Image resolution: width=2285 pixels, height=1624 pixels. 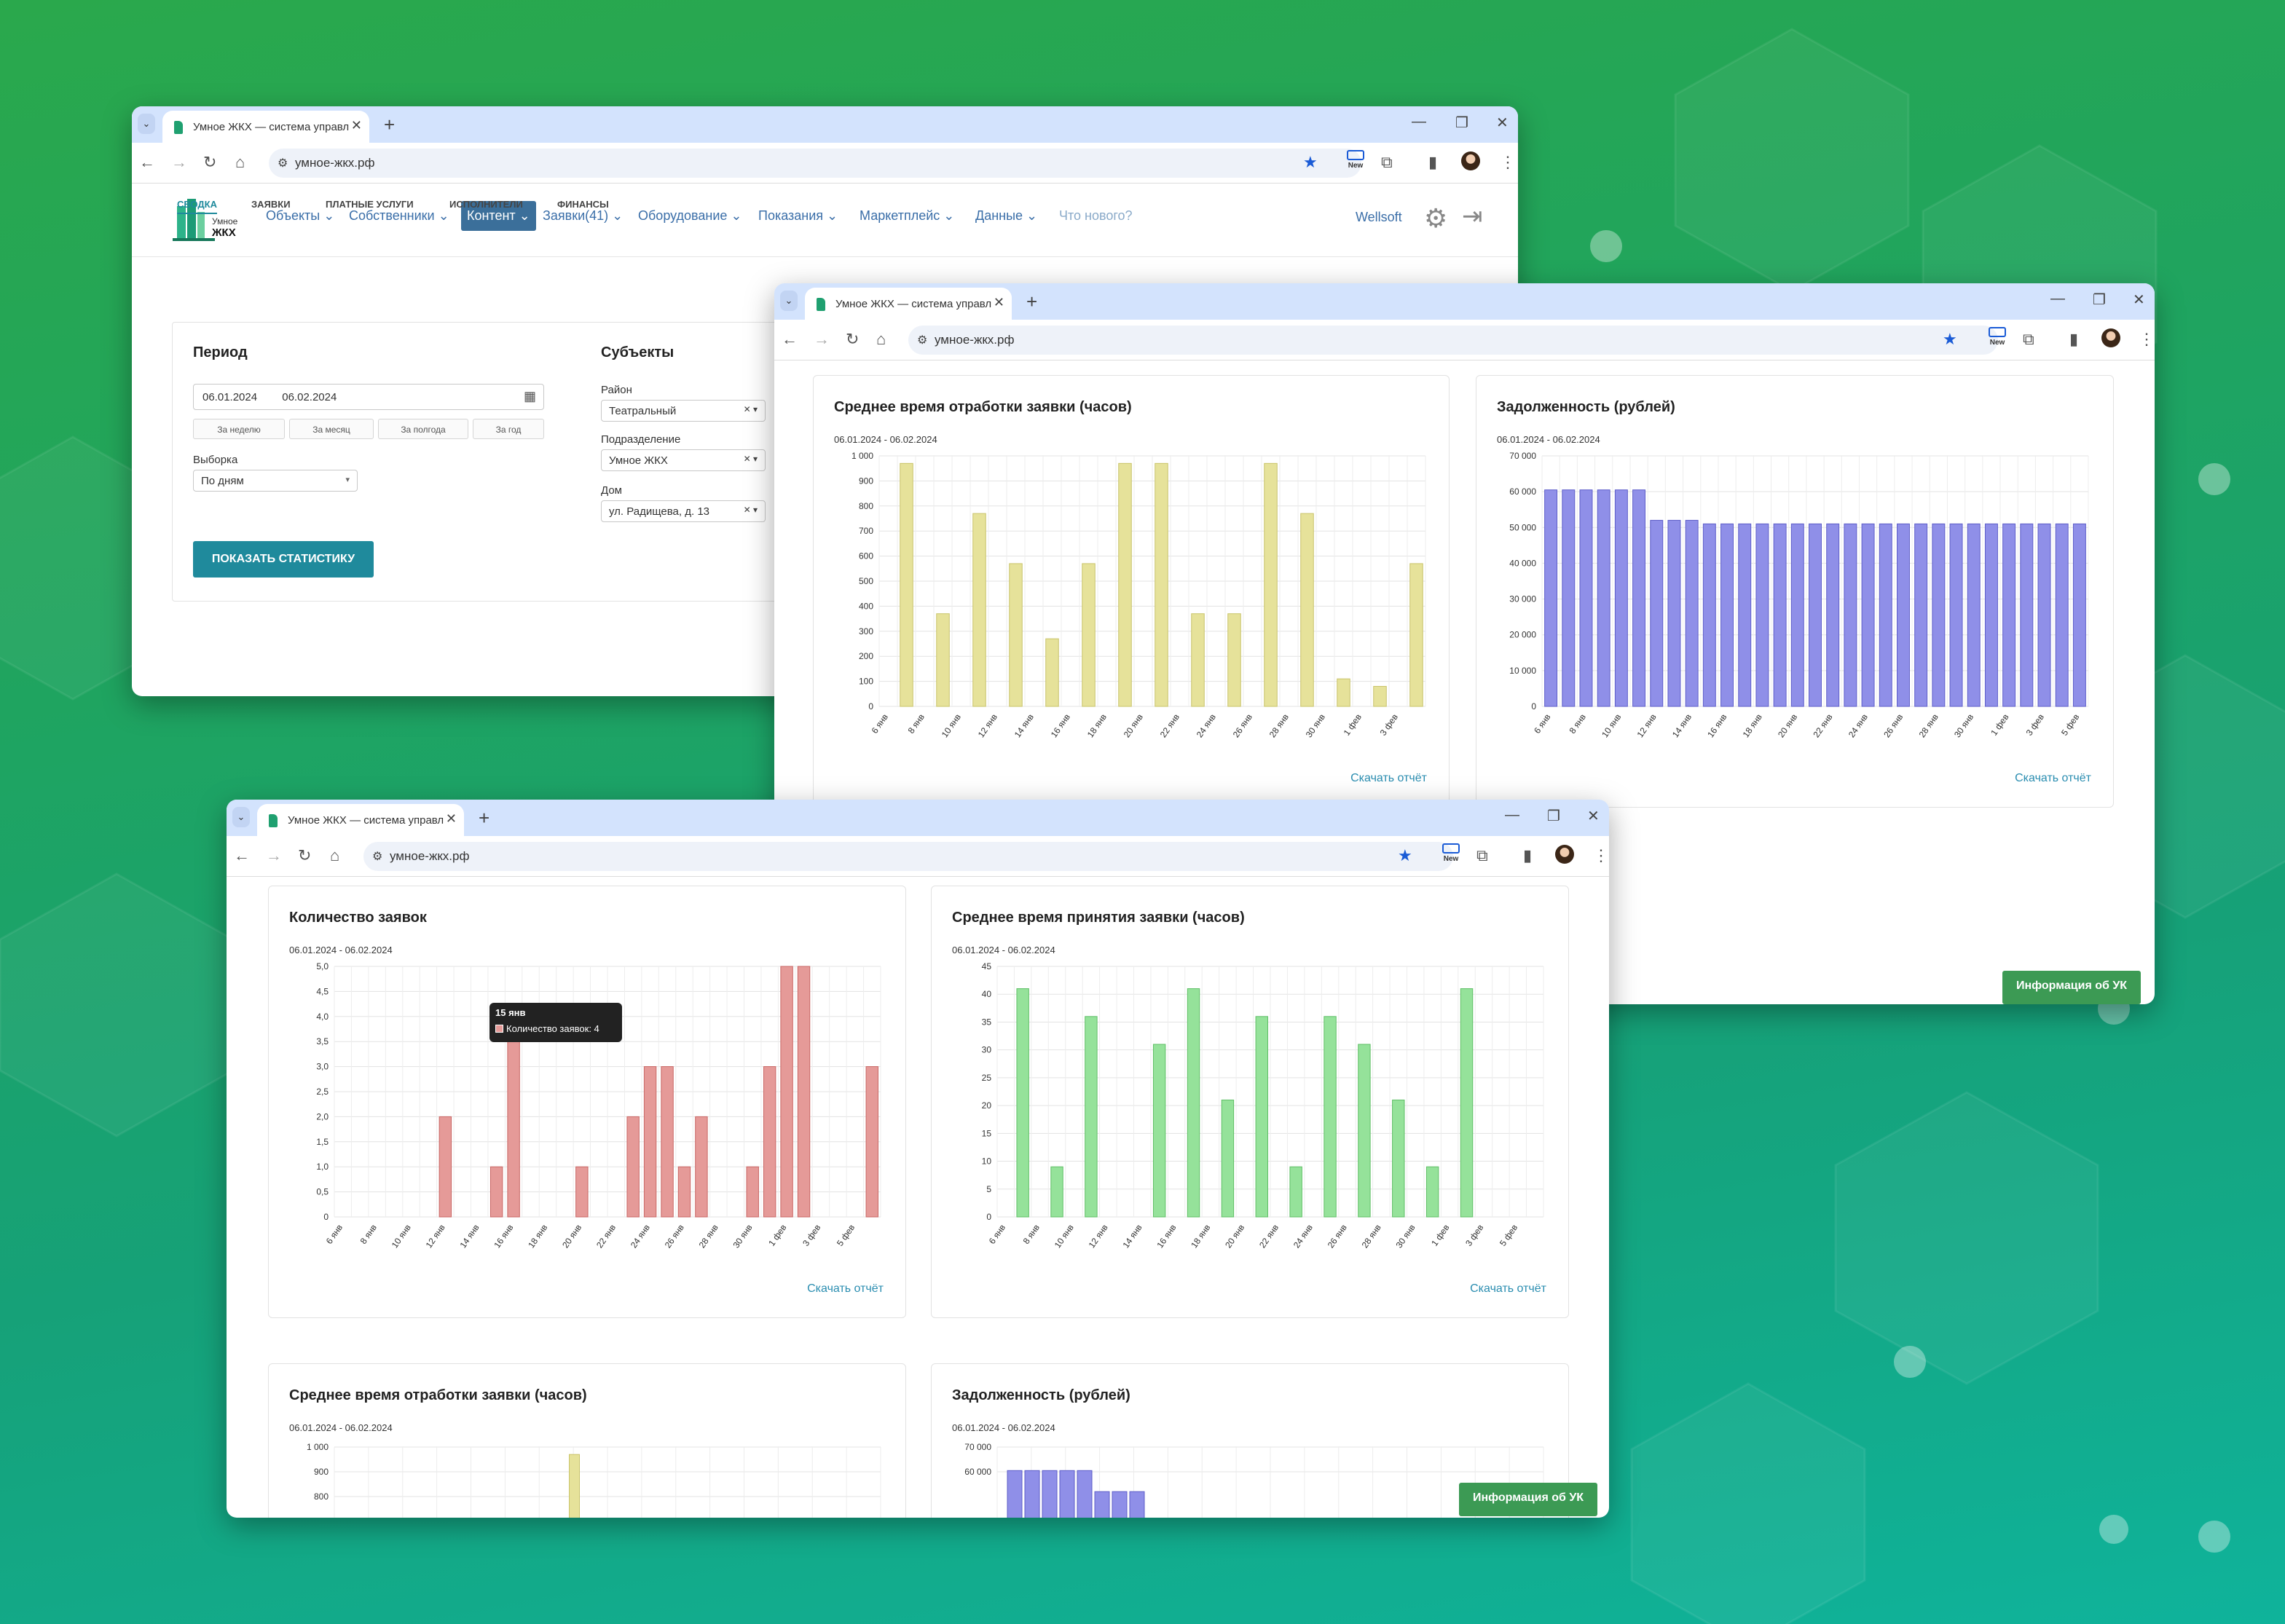 What do you see at coordinates (683, 511) in the screenshot?
I see `house-select: ул. Радищева, д. 13 ✕ ▾` at bounding box center [683, 511].